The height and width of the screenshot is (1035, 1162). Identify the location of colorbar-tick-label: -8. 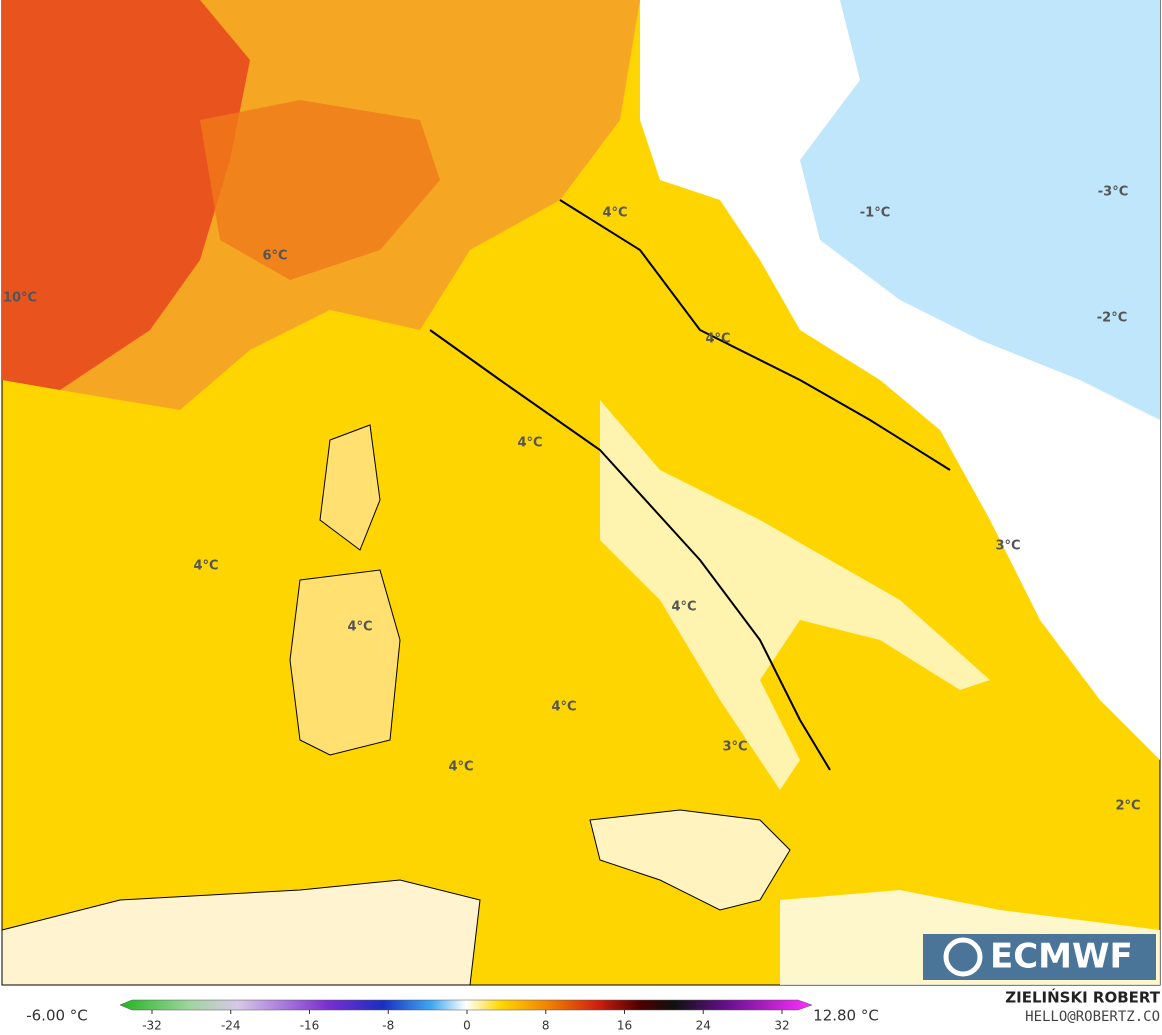
(388, 1026).